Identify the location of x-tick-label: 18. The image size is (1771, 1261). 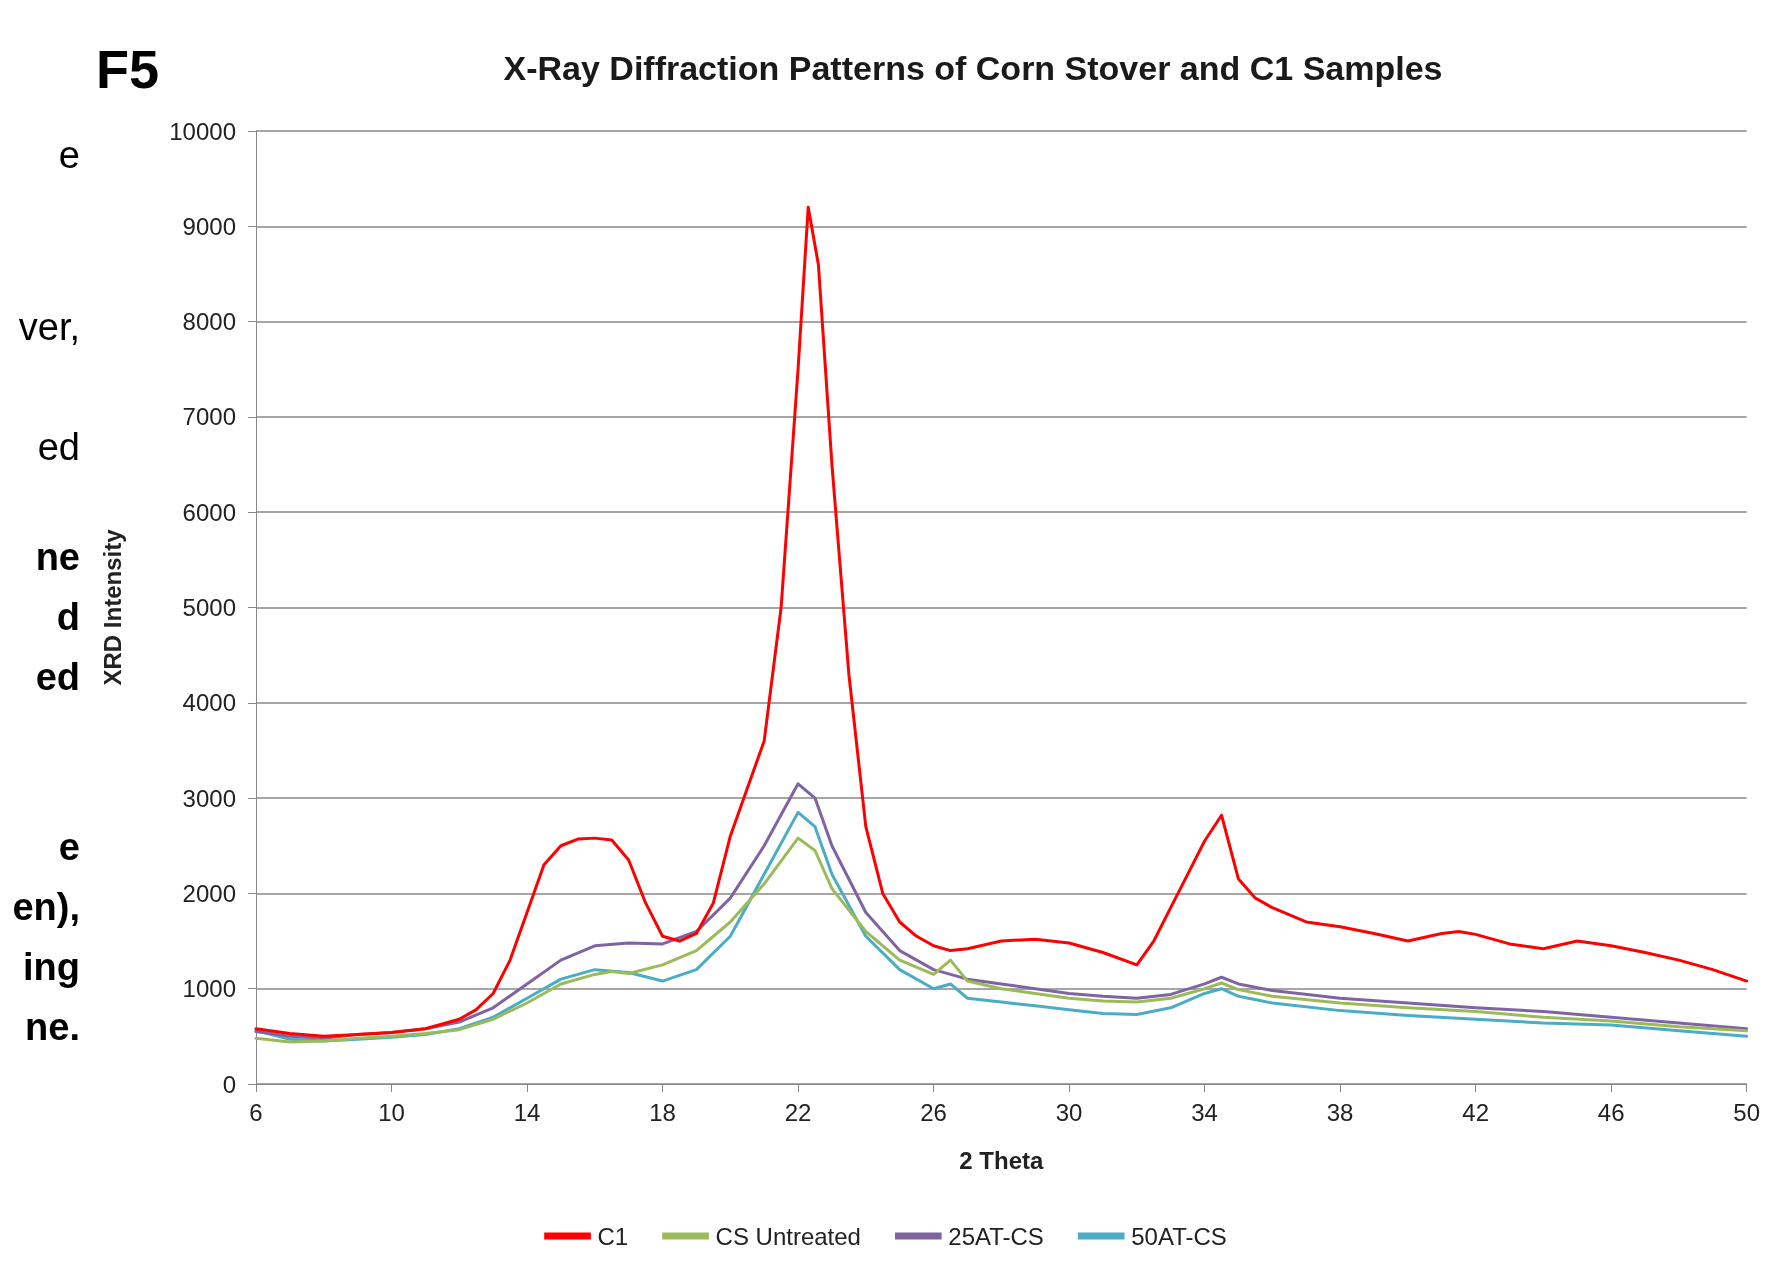
(662, 1112).